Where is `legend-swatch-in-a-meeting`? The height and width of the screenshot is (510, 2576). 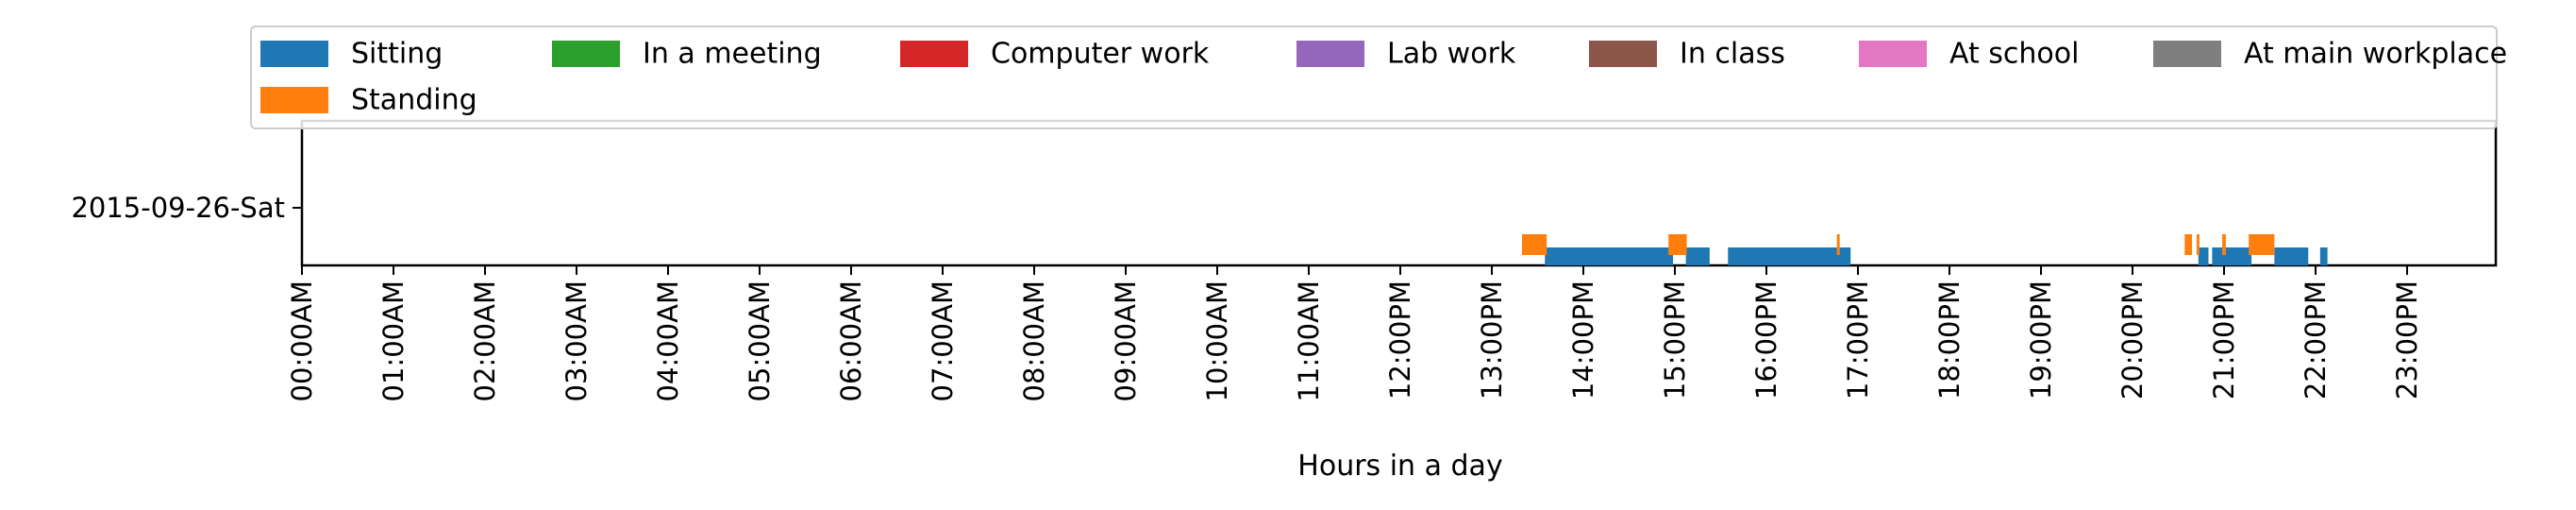 legend-swatch-in-a-meeting is located at coordinates (586, 54).